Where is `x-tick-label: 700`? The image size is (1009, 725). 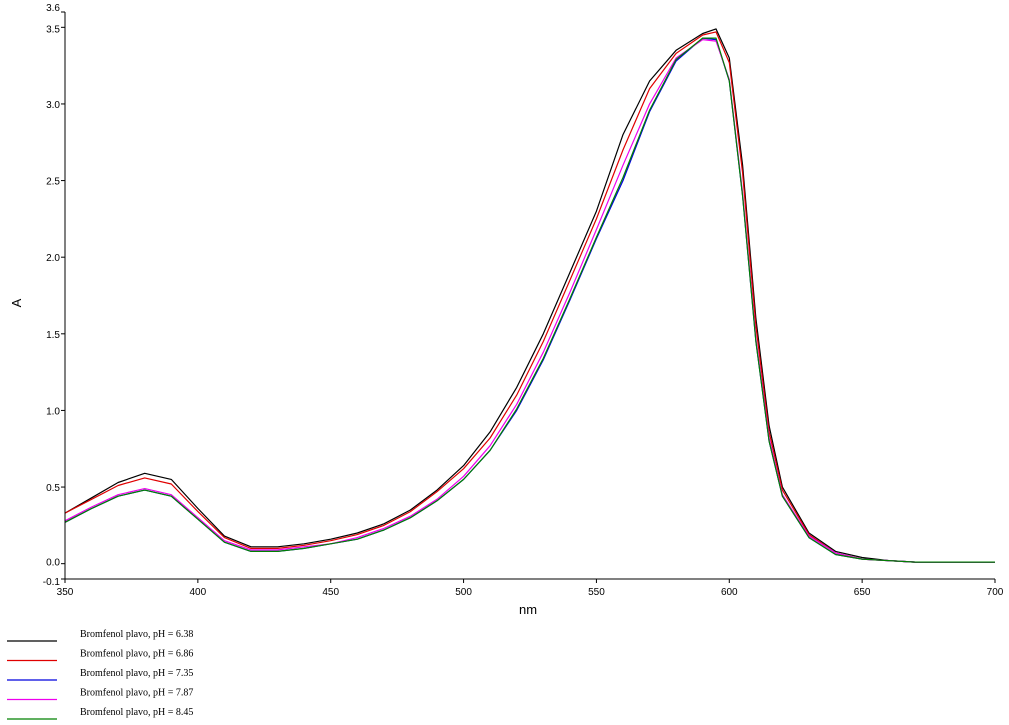
x-tick-label: 700 is located at coordinates (995, 592).